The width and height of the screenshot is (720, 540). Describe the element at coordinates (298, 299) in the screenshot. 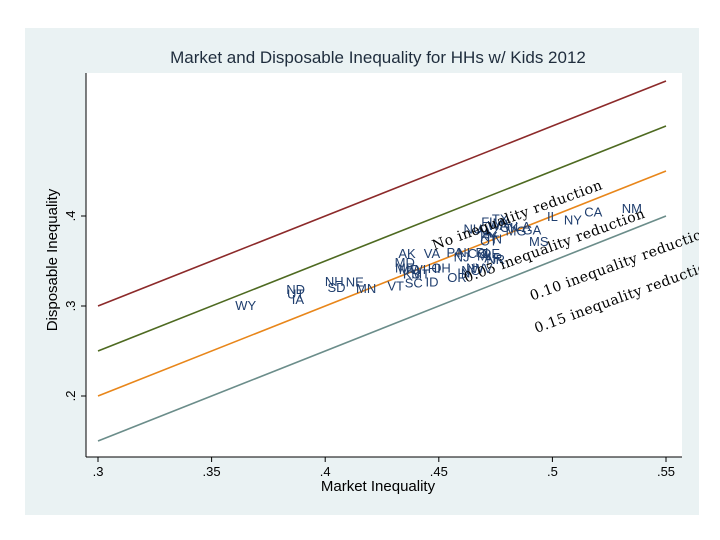

I see `point-ia: IA` at that location.